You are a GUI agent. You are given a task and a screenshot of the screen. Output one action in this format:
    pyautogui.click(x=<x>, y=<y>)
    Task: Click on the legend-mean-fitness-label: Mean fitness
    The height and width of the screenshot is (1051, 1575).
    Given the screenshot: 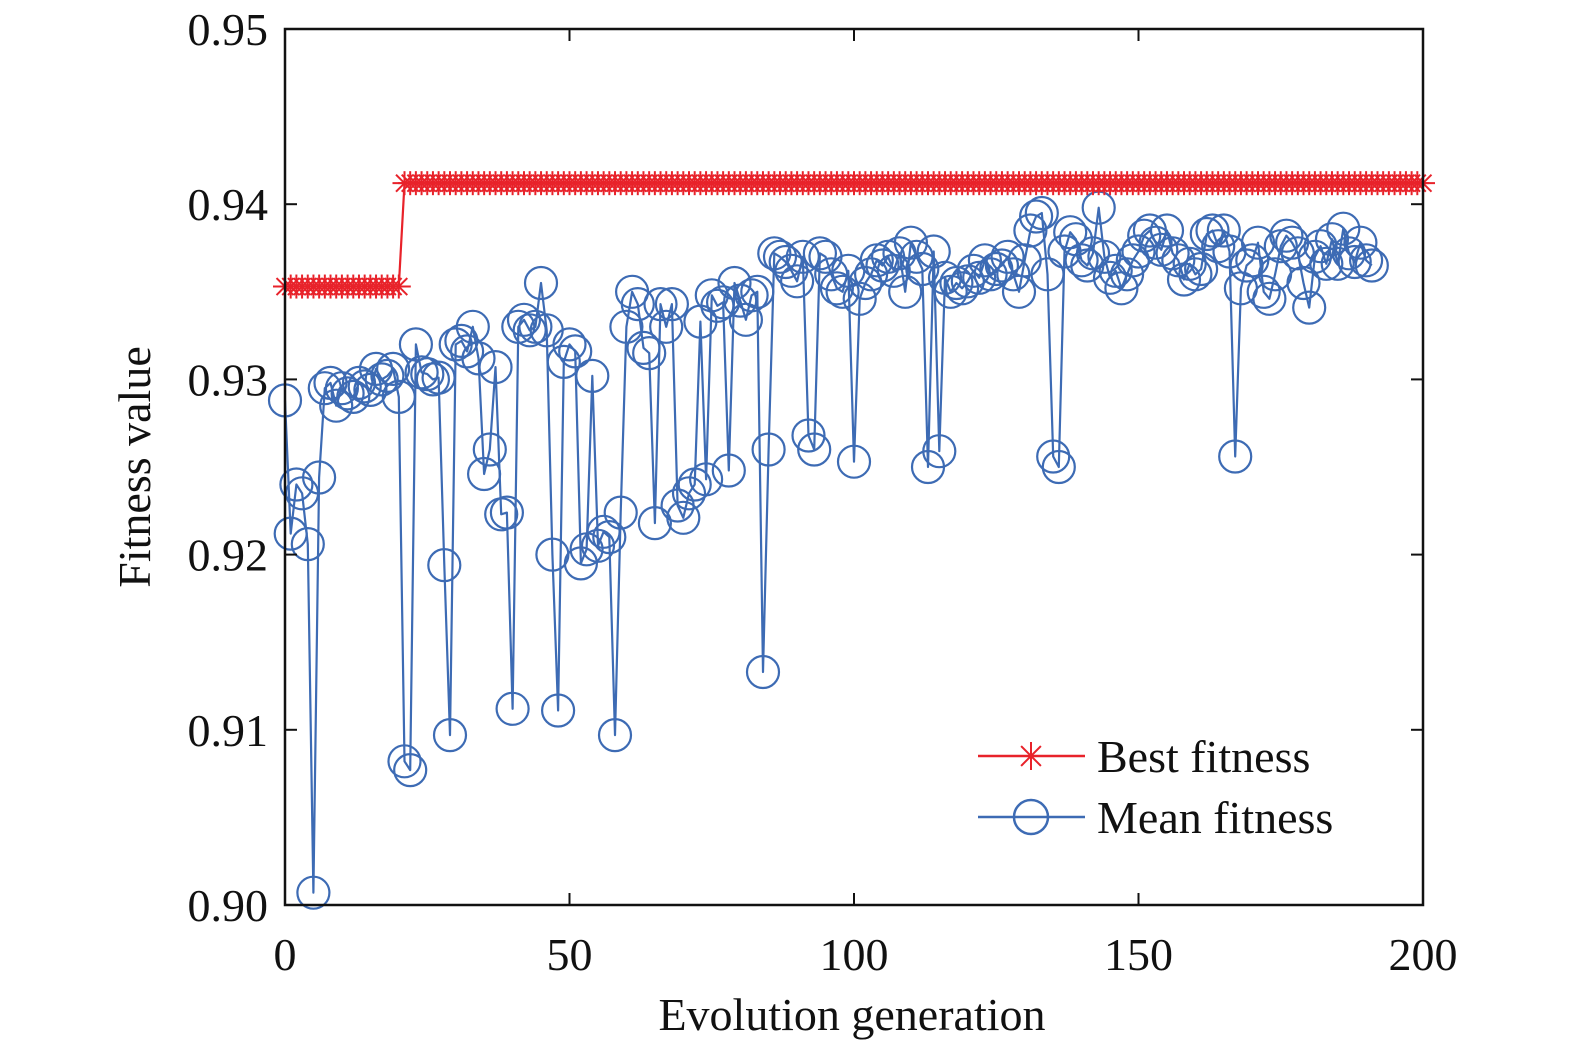 What is the action you would take?
    pyautogui.click(x=1215, y=817)
    